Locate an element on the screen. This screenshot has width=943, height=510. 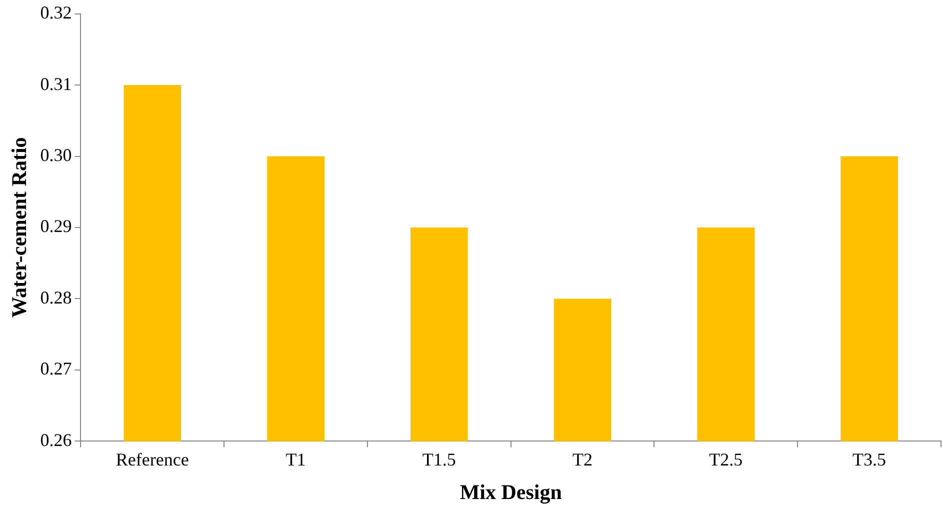
y-tick-label: 0.28 is located at coordinates (56, 297).